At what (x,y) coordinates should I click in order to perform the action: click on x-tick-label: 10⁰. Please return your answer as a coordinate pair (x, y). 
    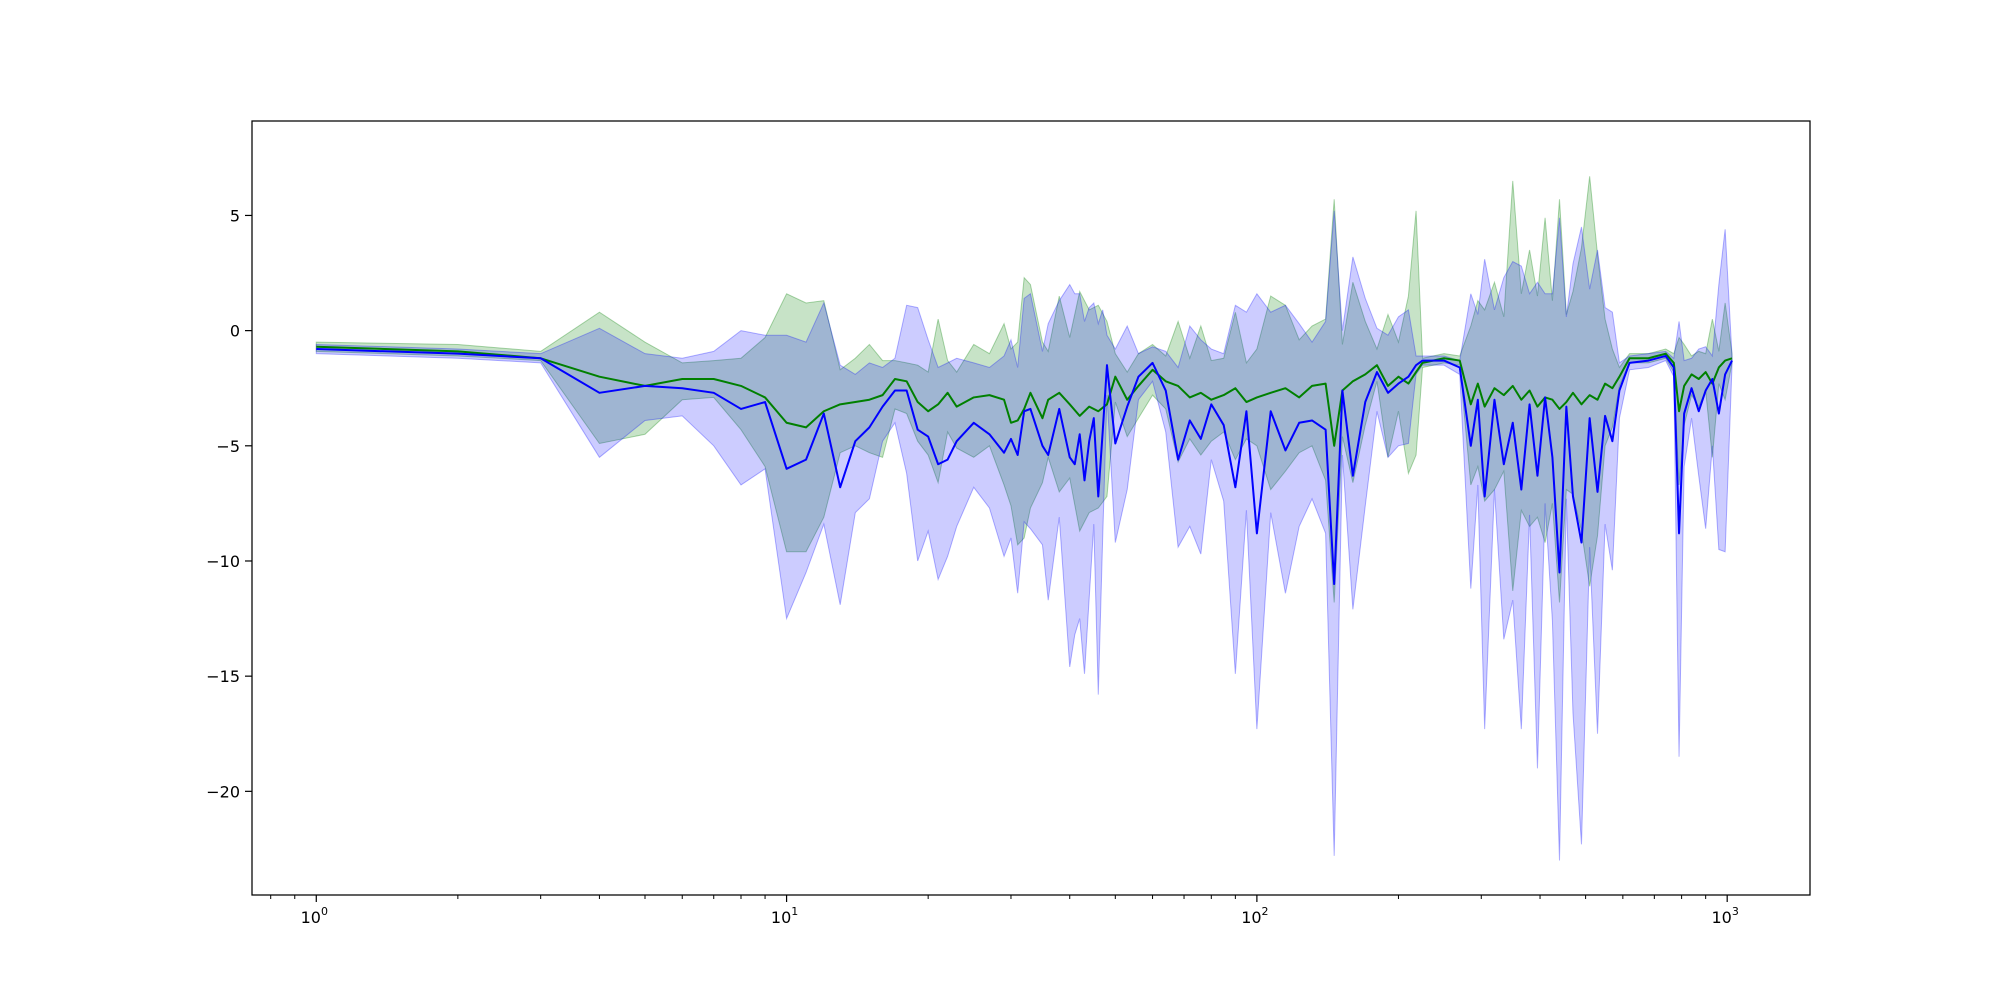
    Looking at the image, I should click on (314, 916).